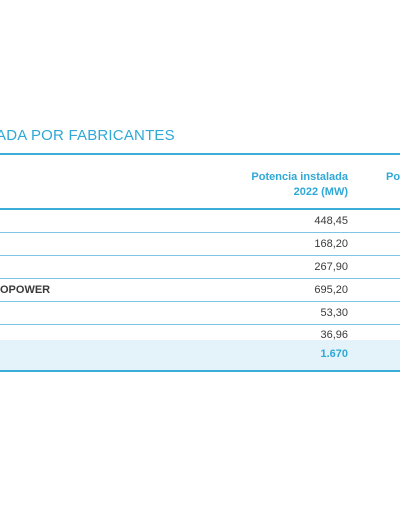  Describe the element at coordinates (200, 244) in the screenshot. I see `table-row: 168,20` at that location.